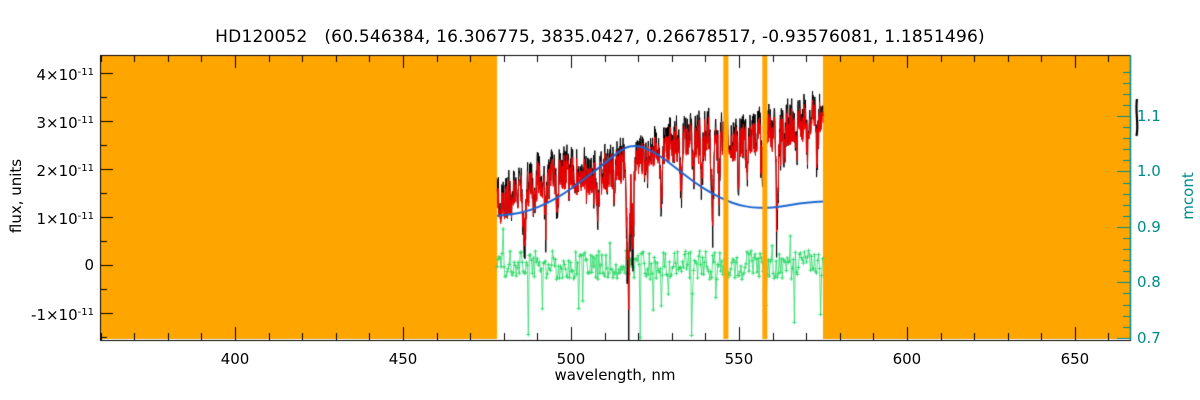  Describe the element at coordinates (615, 375) in the screenshot. I see `x-axis-label: wavelength, nm` at that location.